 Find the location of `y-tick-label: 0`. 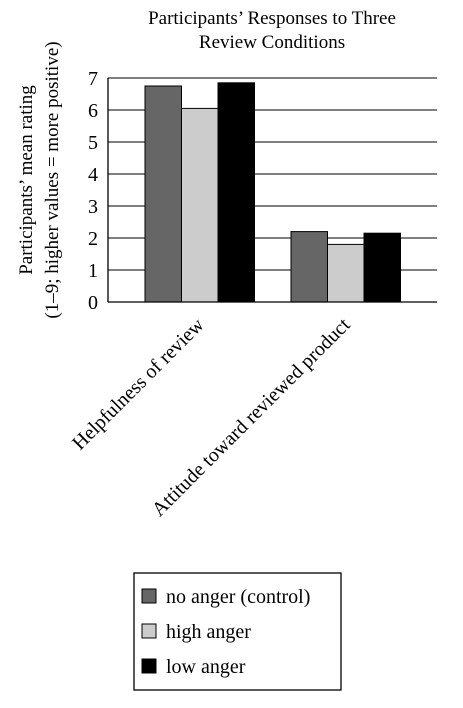

y-tick-label: 0 is located at coordinates (93, 303).